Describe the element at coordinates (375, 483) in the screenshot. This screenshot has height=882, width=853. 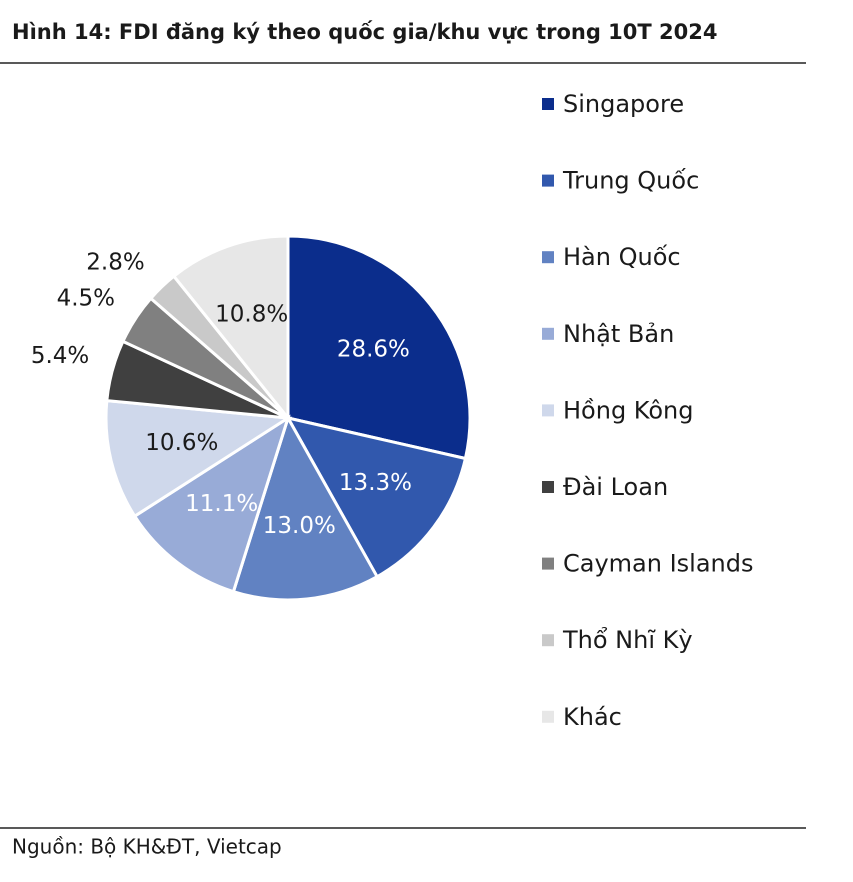
I see `value-label: 13.3%` at that location.